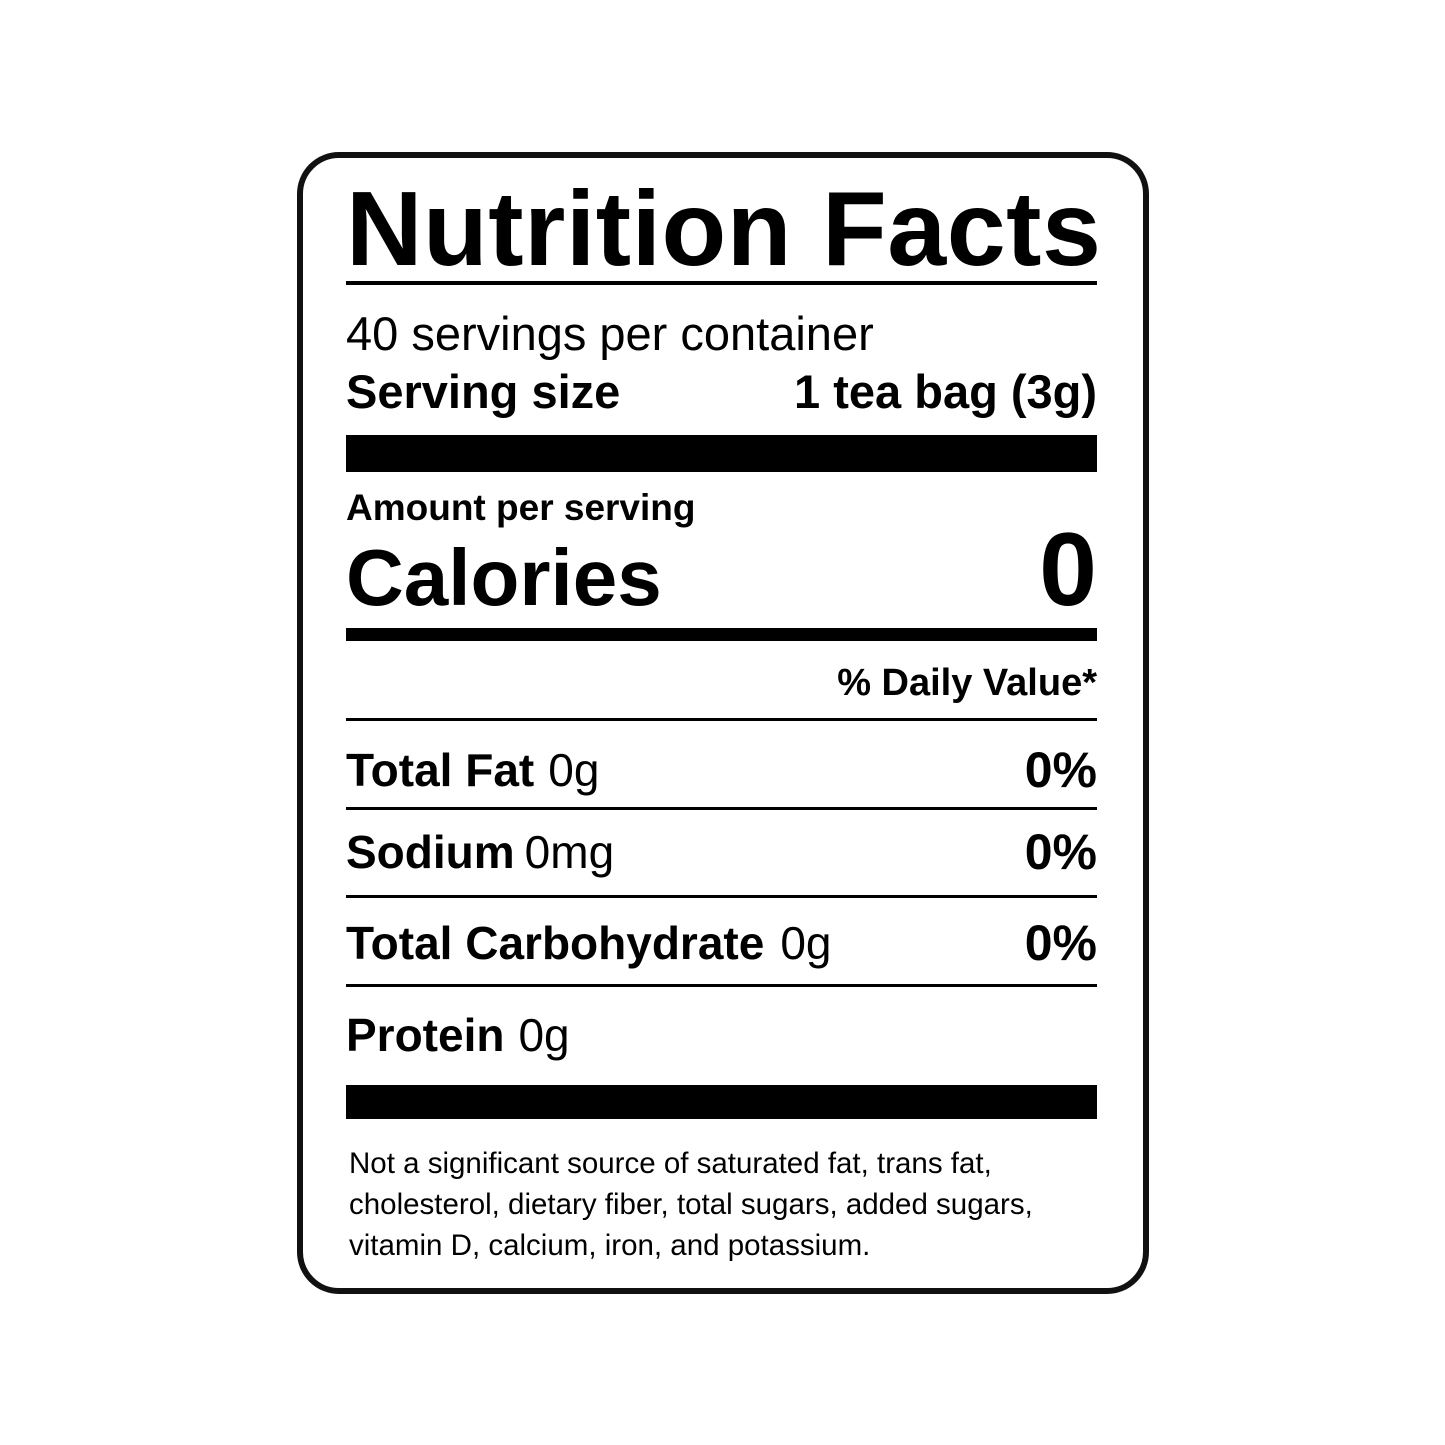 This screenshot has height=1445, width=1445. I want to click on medium-divider, so click(721, 634).